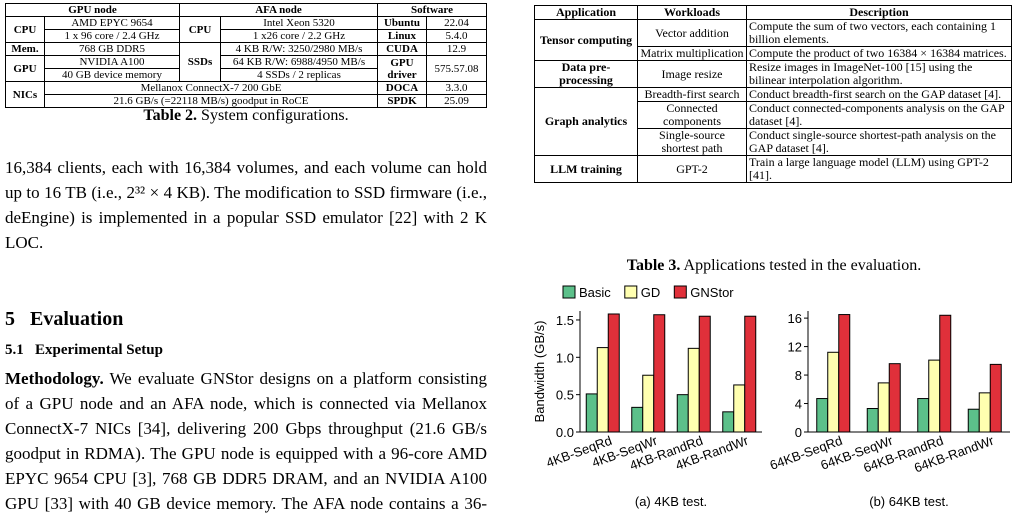 This screenshot has height=523, width=1018. Describe the element at coordinates (278, 10) in the screenshot. I see `header: AFA node` at that location.